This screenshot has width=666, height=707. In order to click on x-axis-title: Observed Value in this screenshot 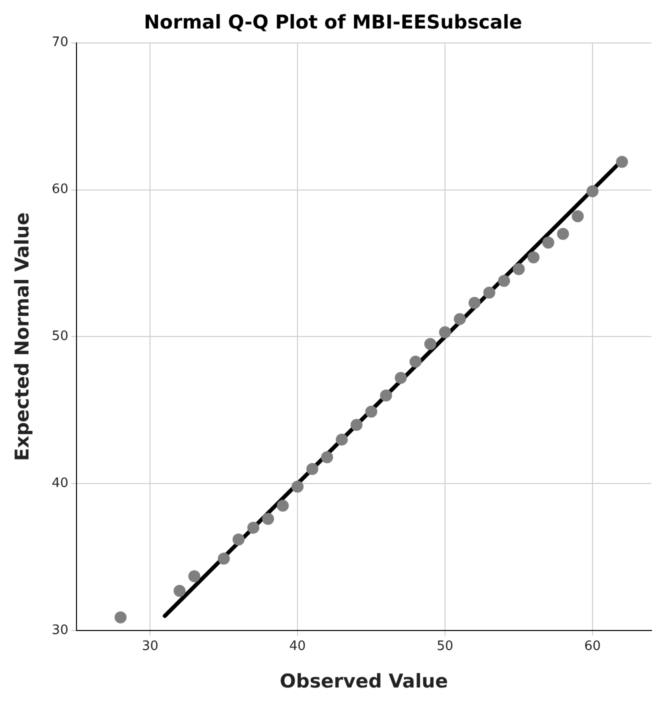, I will do `click(364, 681)`.